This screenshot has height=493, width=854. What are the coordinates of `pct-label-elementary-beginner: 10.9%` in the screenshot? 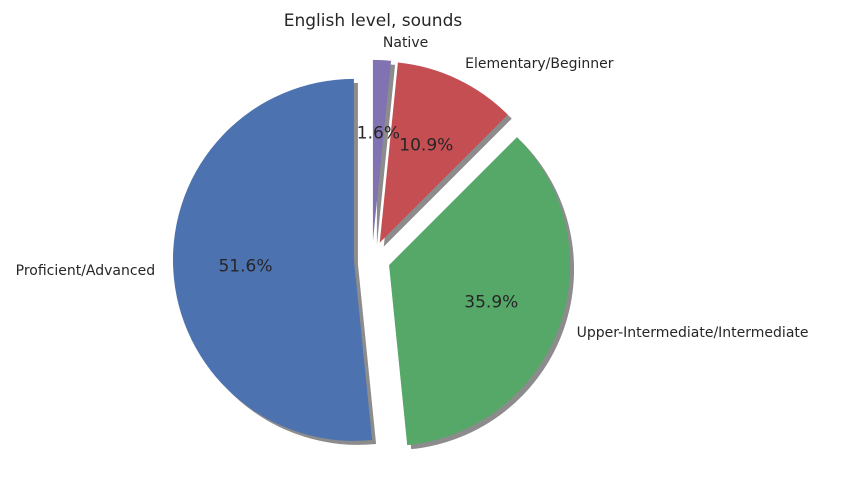 It's located at (426, 146).